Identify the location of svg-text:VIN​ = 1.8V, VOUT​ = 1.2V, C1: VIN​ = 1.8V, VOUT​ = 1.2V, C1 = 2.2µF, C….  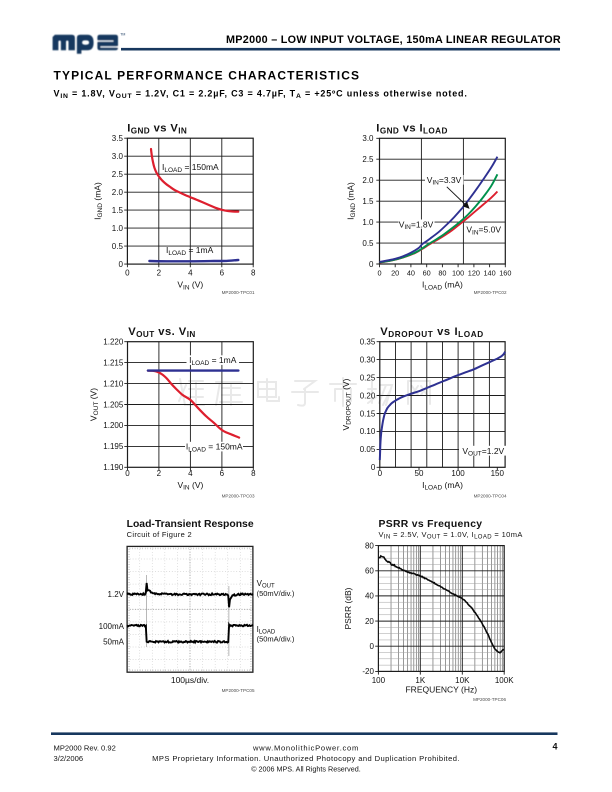
(261, 94).